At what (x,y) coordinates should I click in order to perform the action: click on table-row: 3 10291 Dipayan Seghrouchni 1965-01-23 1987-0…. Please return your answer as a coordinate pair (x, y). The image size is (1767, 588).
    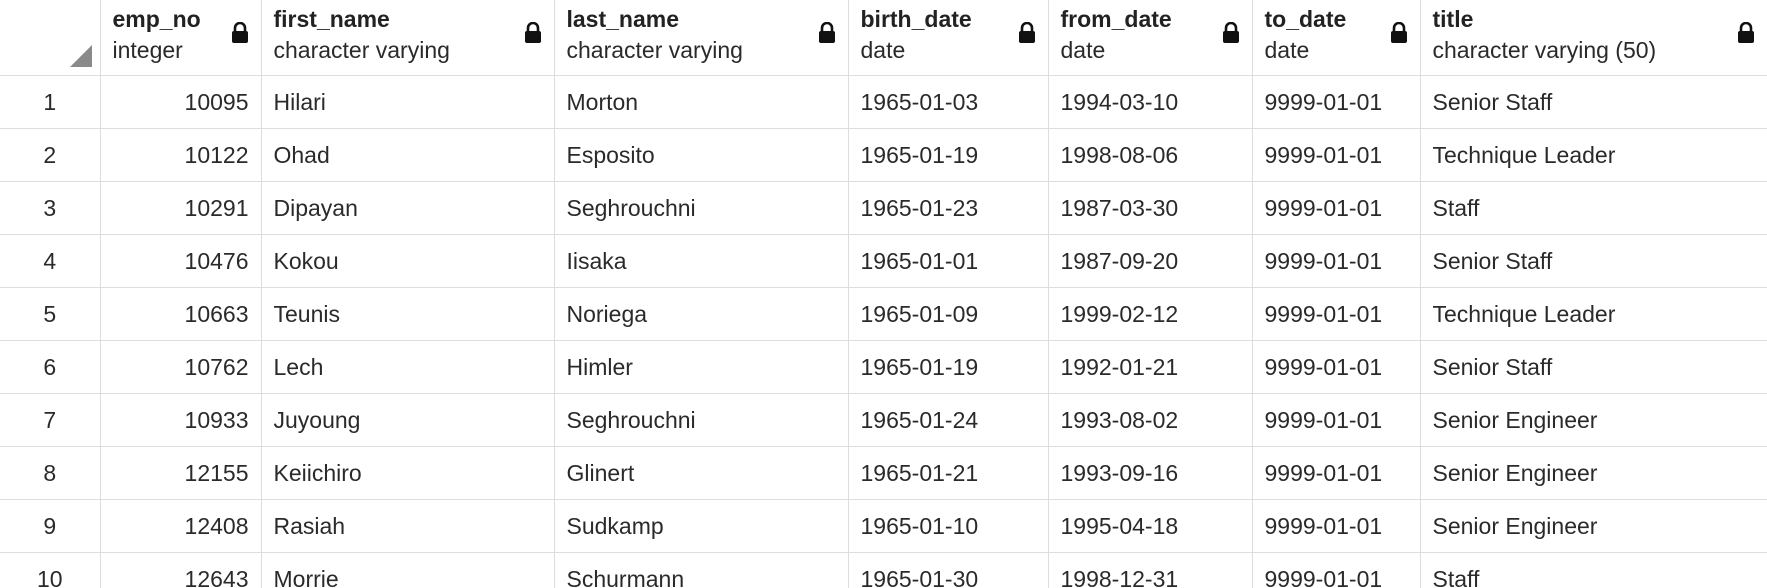
    Looking at the image, I should click on (883, 208).